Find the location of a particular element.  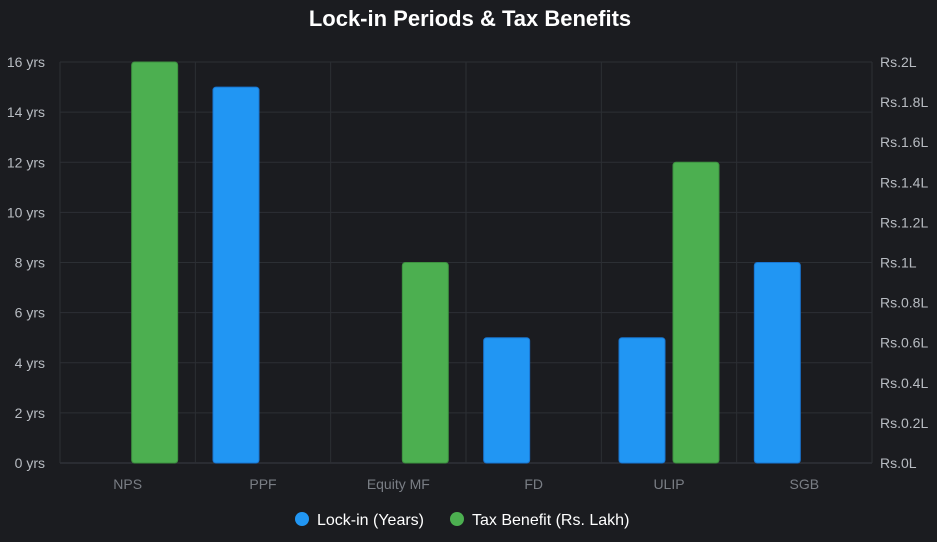

bar-taxbenefit-equity-mf is located at coordinates (425, 363).